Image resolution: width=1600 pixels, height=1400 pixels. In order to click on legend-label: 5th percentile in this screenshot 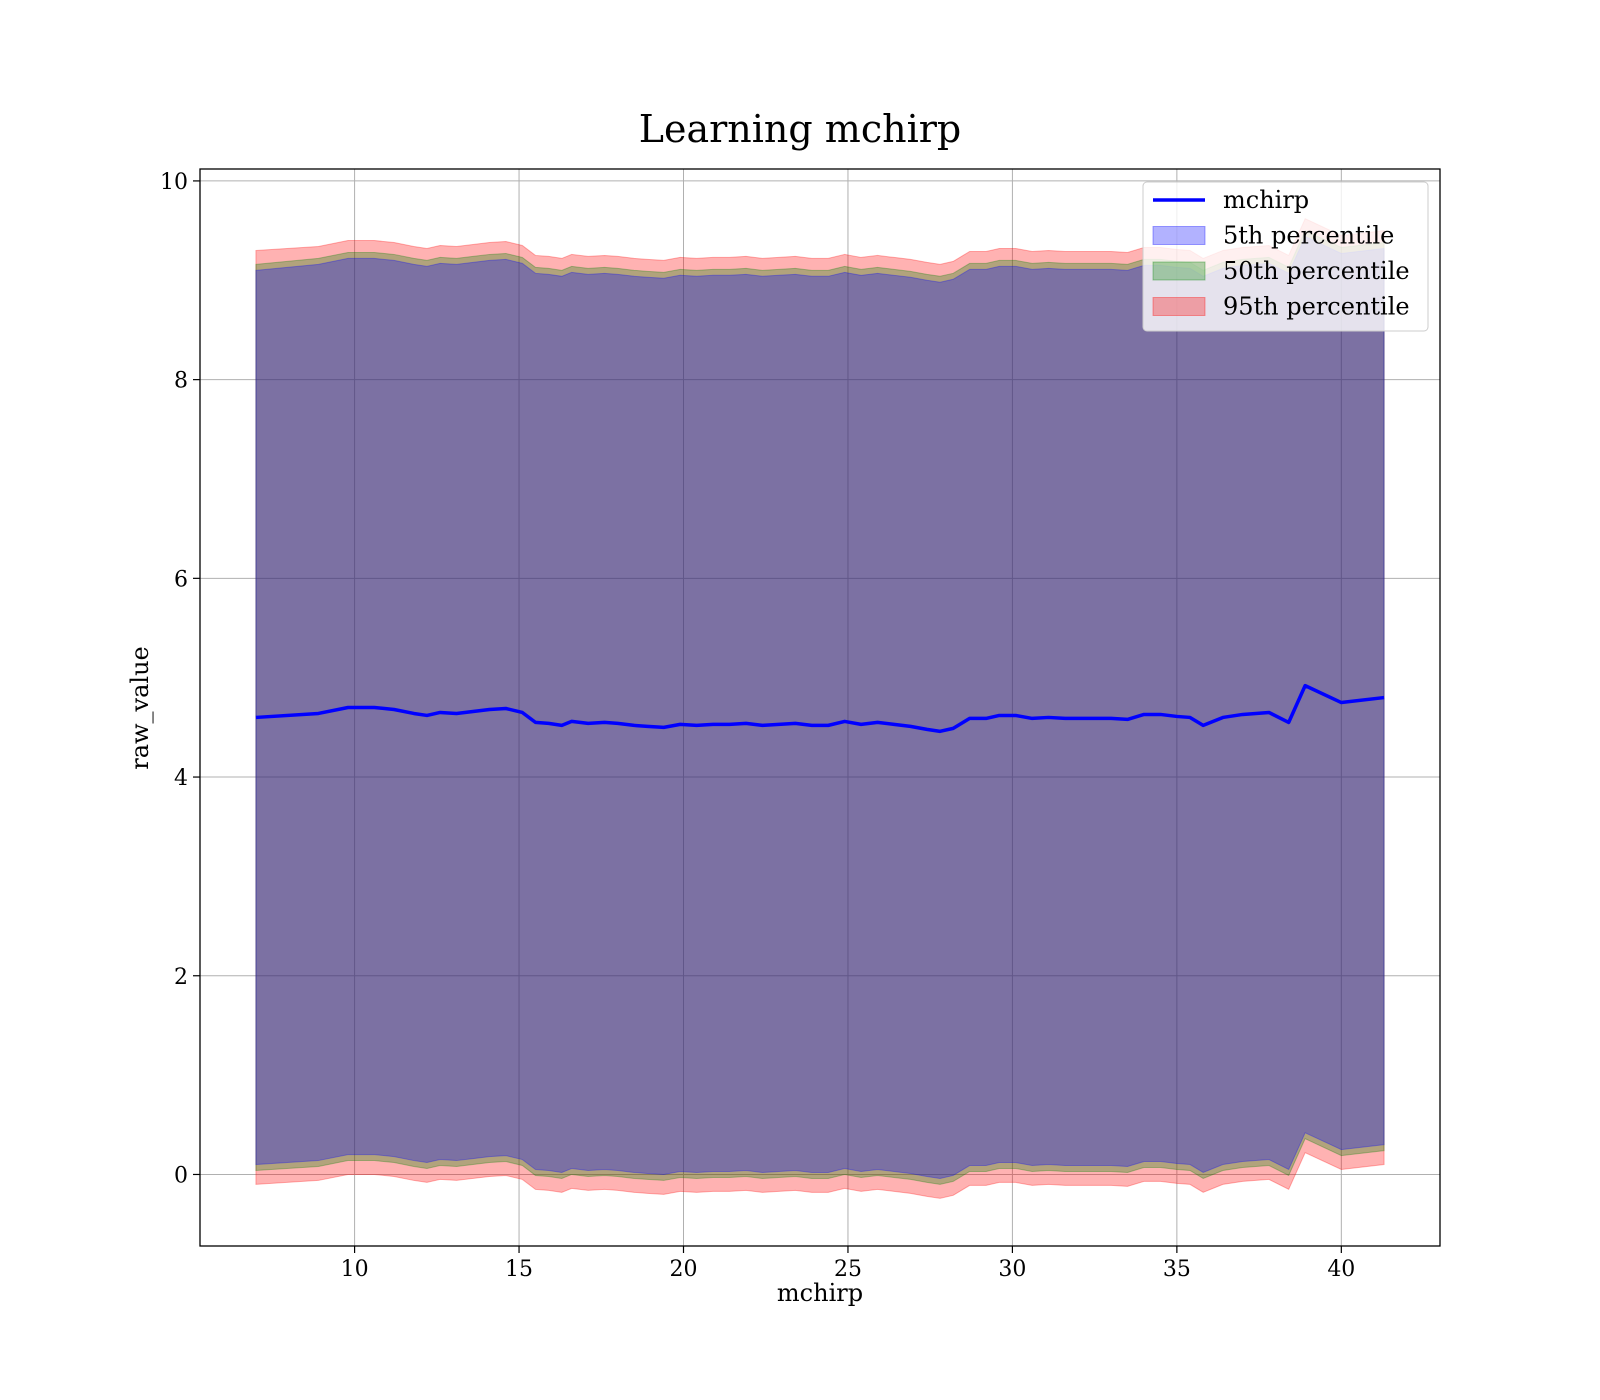, I will do `click(1308, 236)`.